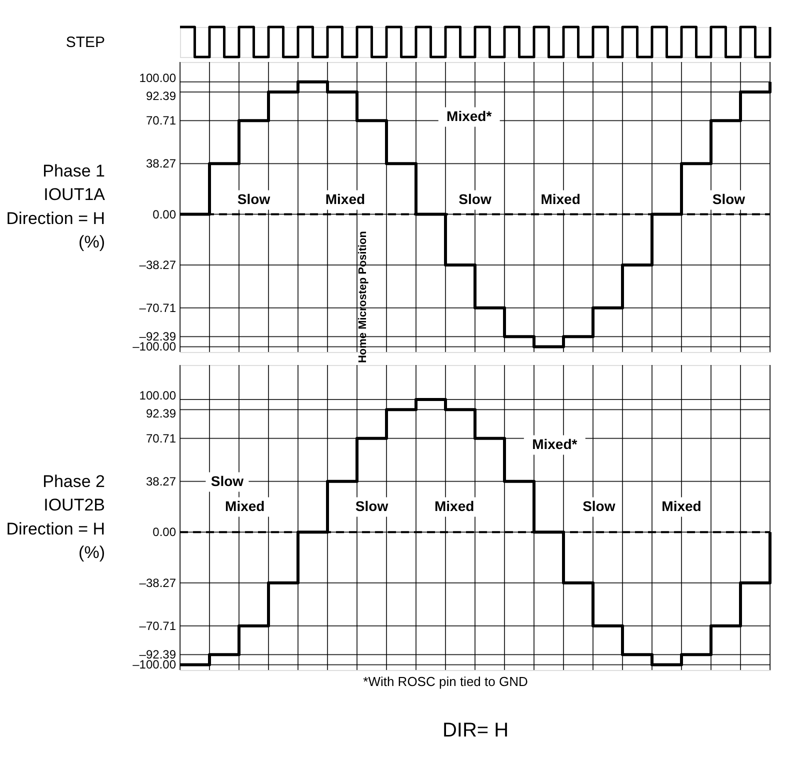 The height and width of the screenshot is (771, 812). What do you see at coordinates (56, 206) in the screenshot?
I see `y-axis-title: Phase 1 IOUT1A Direction = H (%)` at bounding box center [56, 206].